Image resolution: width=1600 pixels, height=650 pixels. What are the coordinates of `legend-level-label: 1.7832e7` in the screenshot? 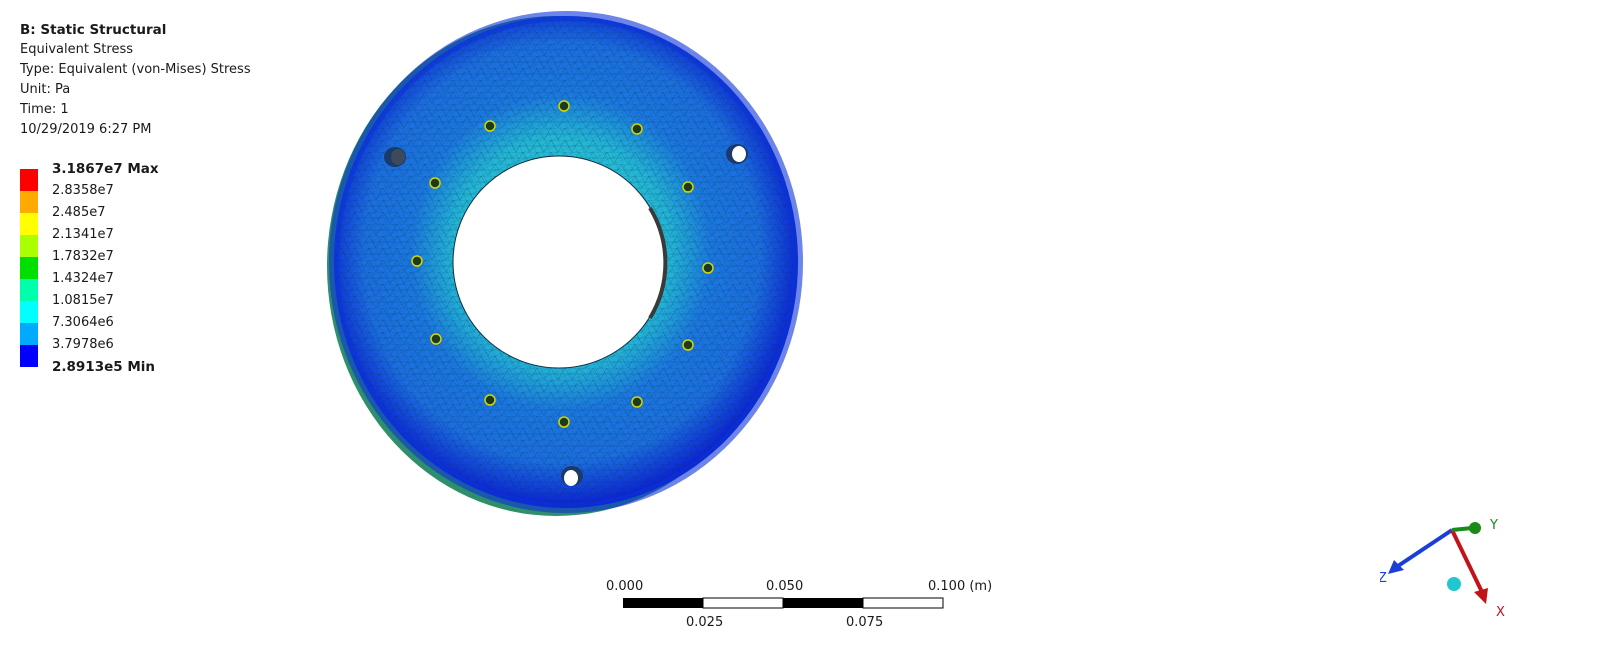 It's located at (83, 256).